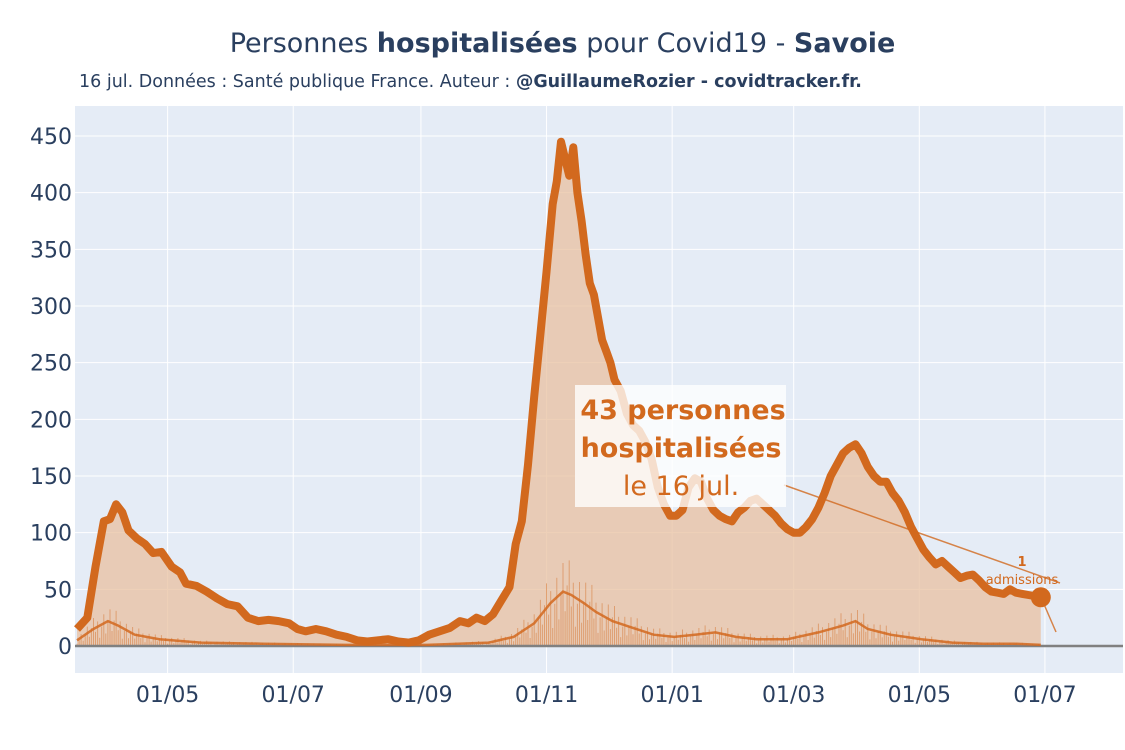  I want to click on title-middle: pour Covid19 -, so click(685, 43).